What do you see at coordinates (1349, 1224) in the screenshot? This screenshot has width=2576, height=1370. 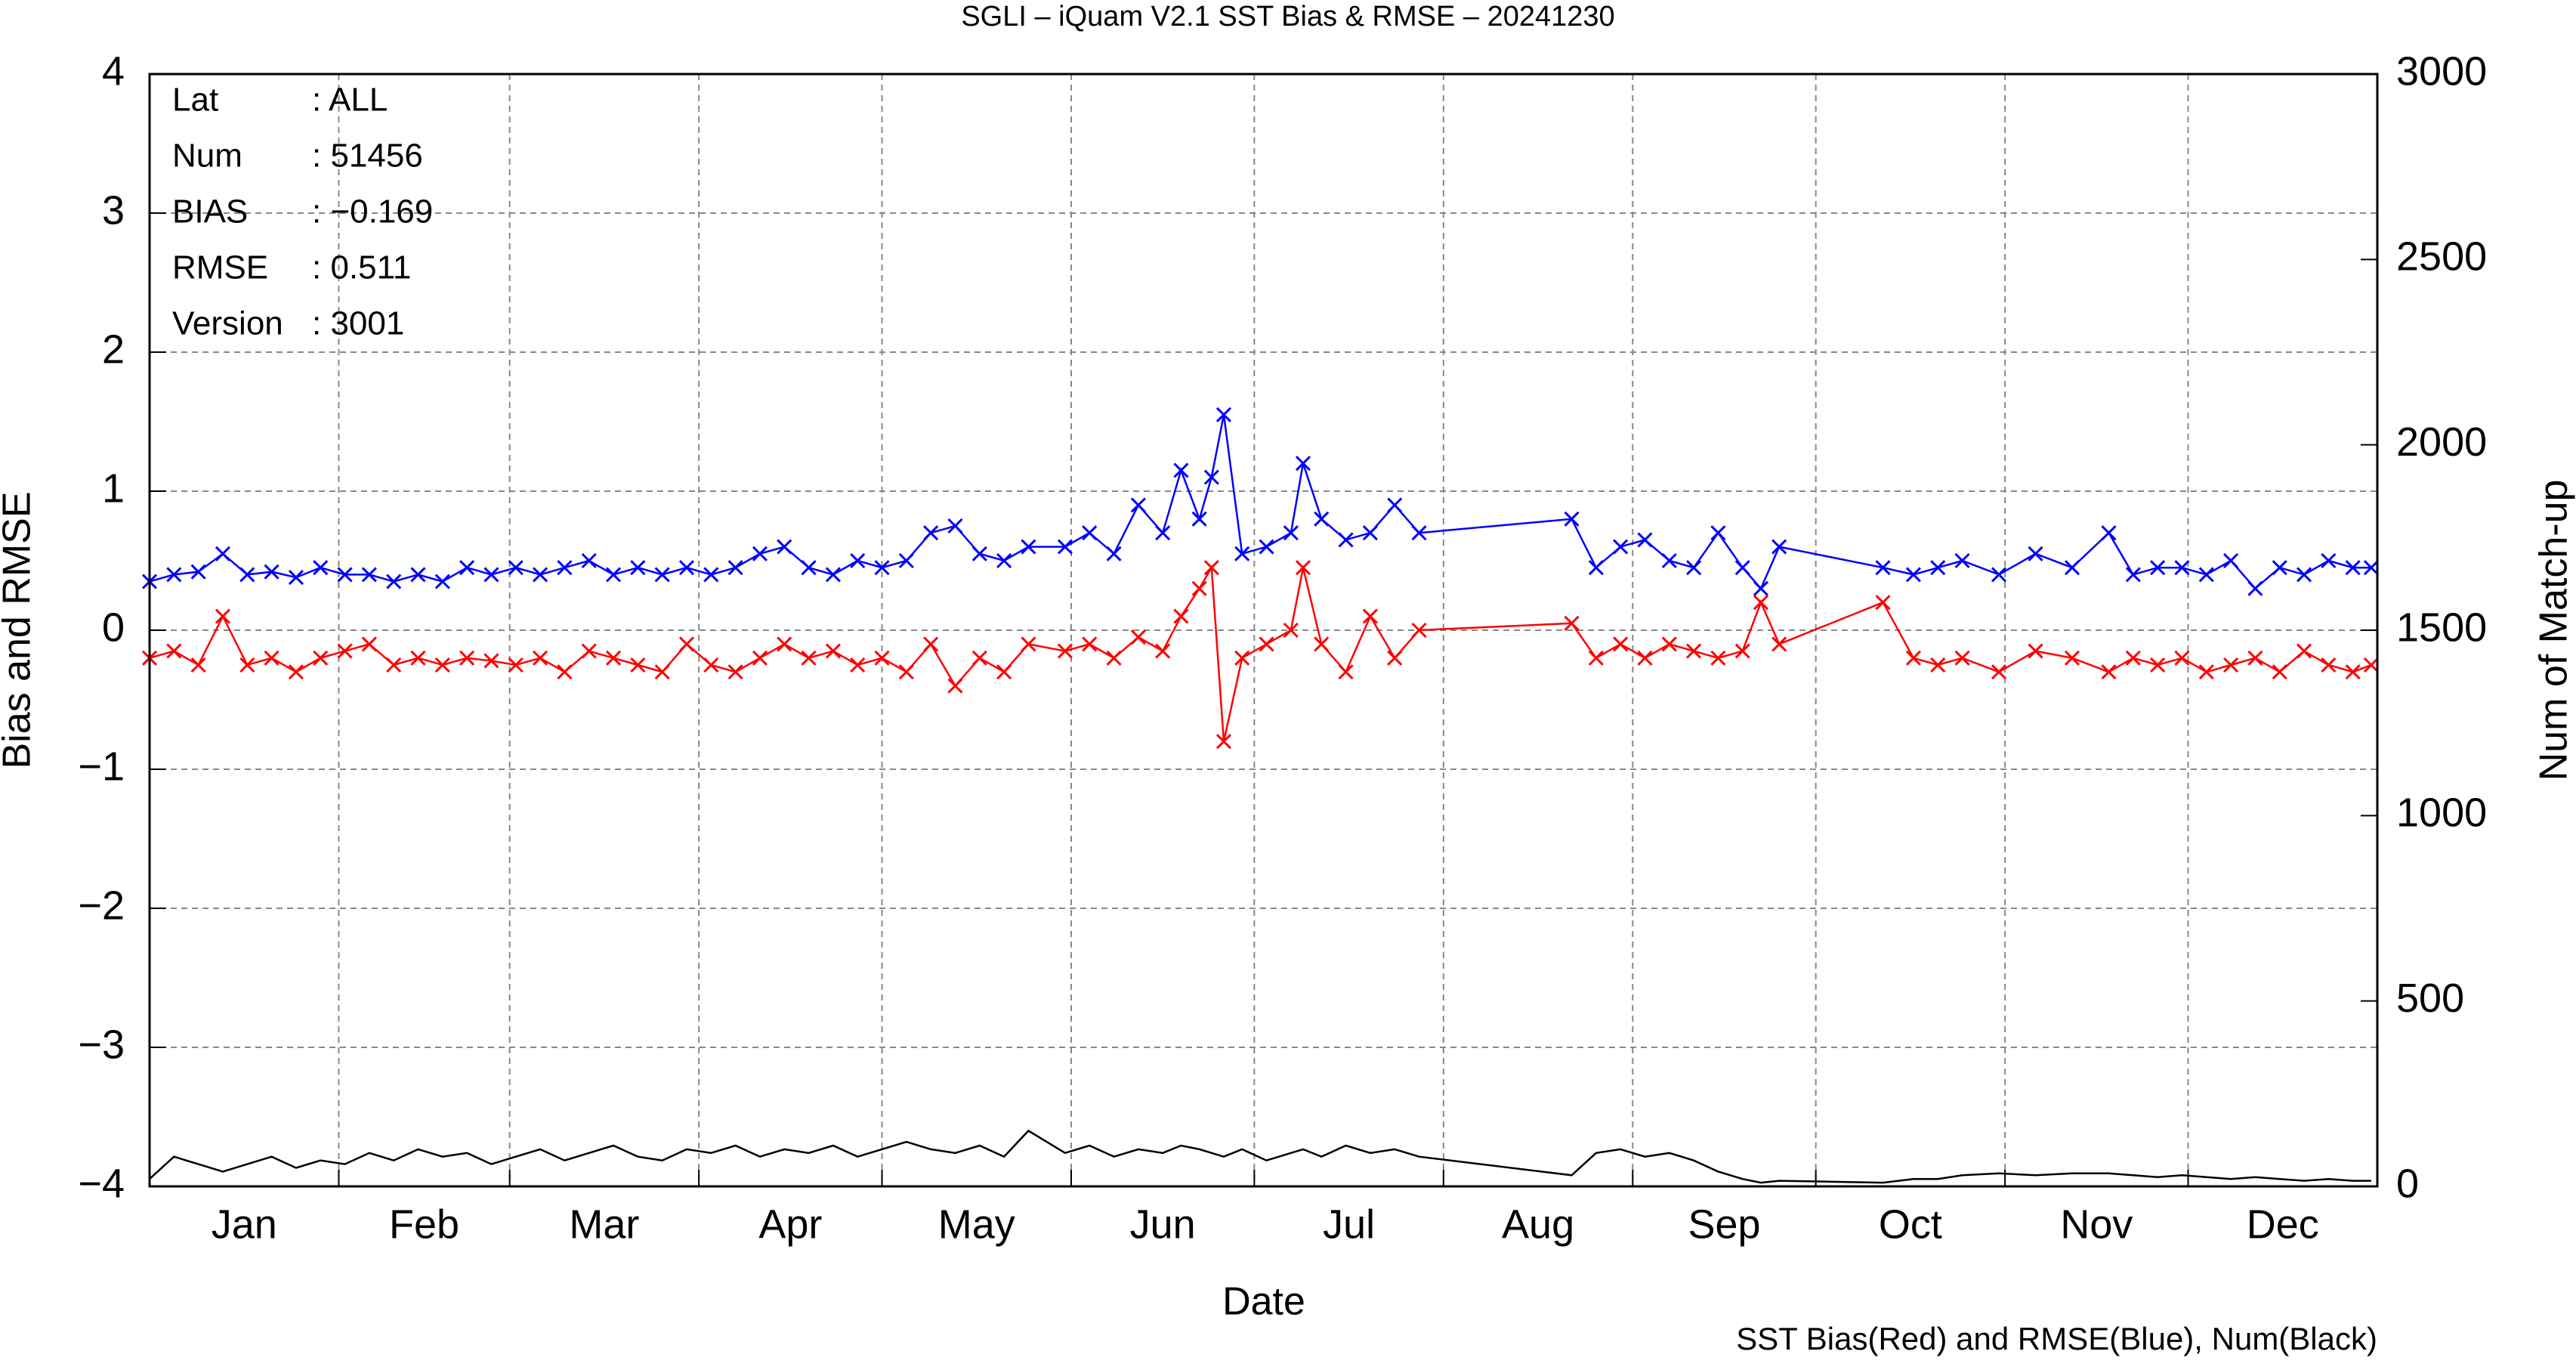 I see `x-tick-label: Jul` at bounding box center [1349, 1224].